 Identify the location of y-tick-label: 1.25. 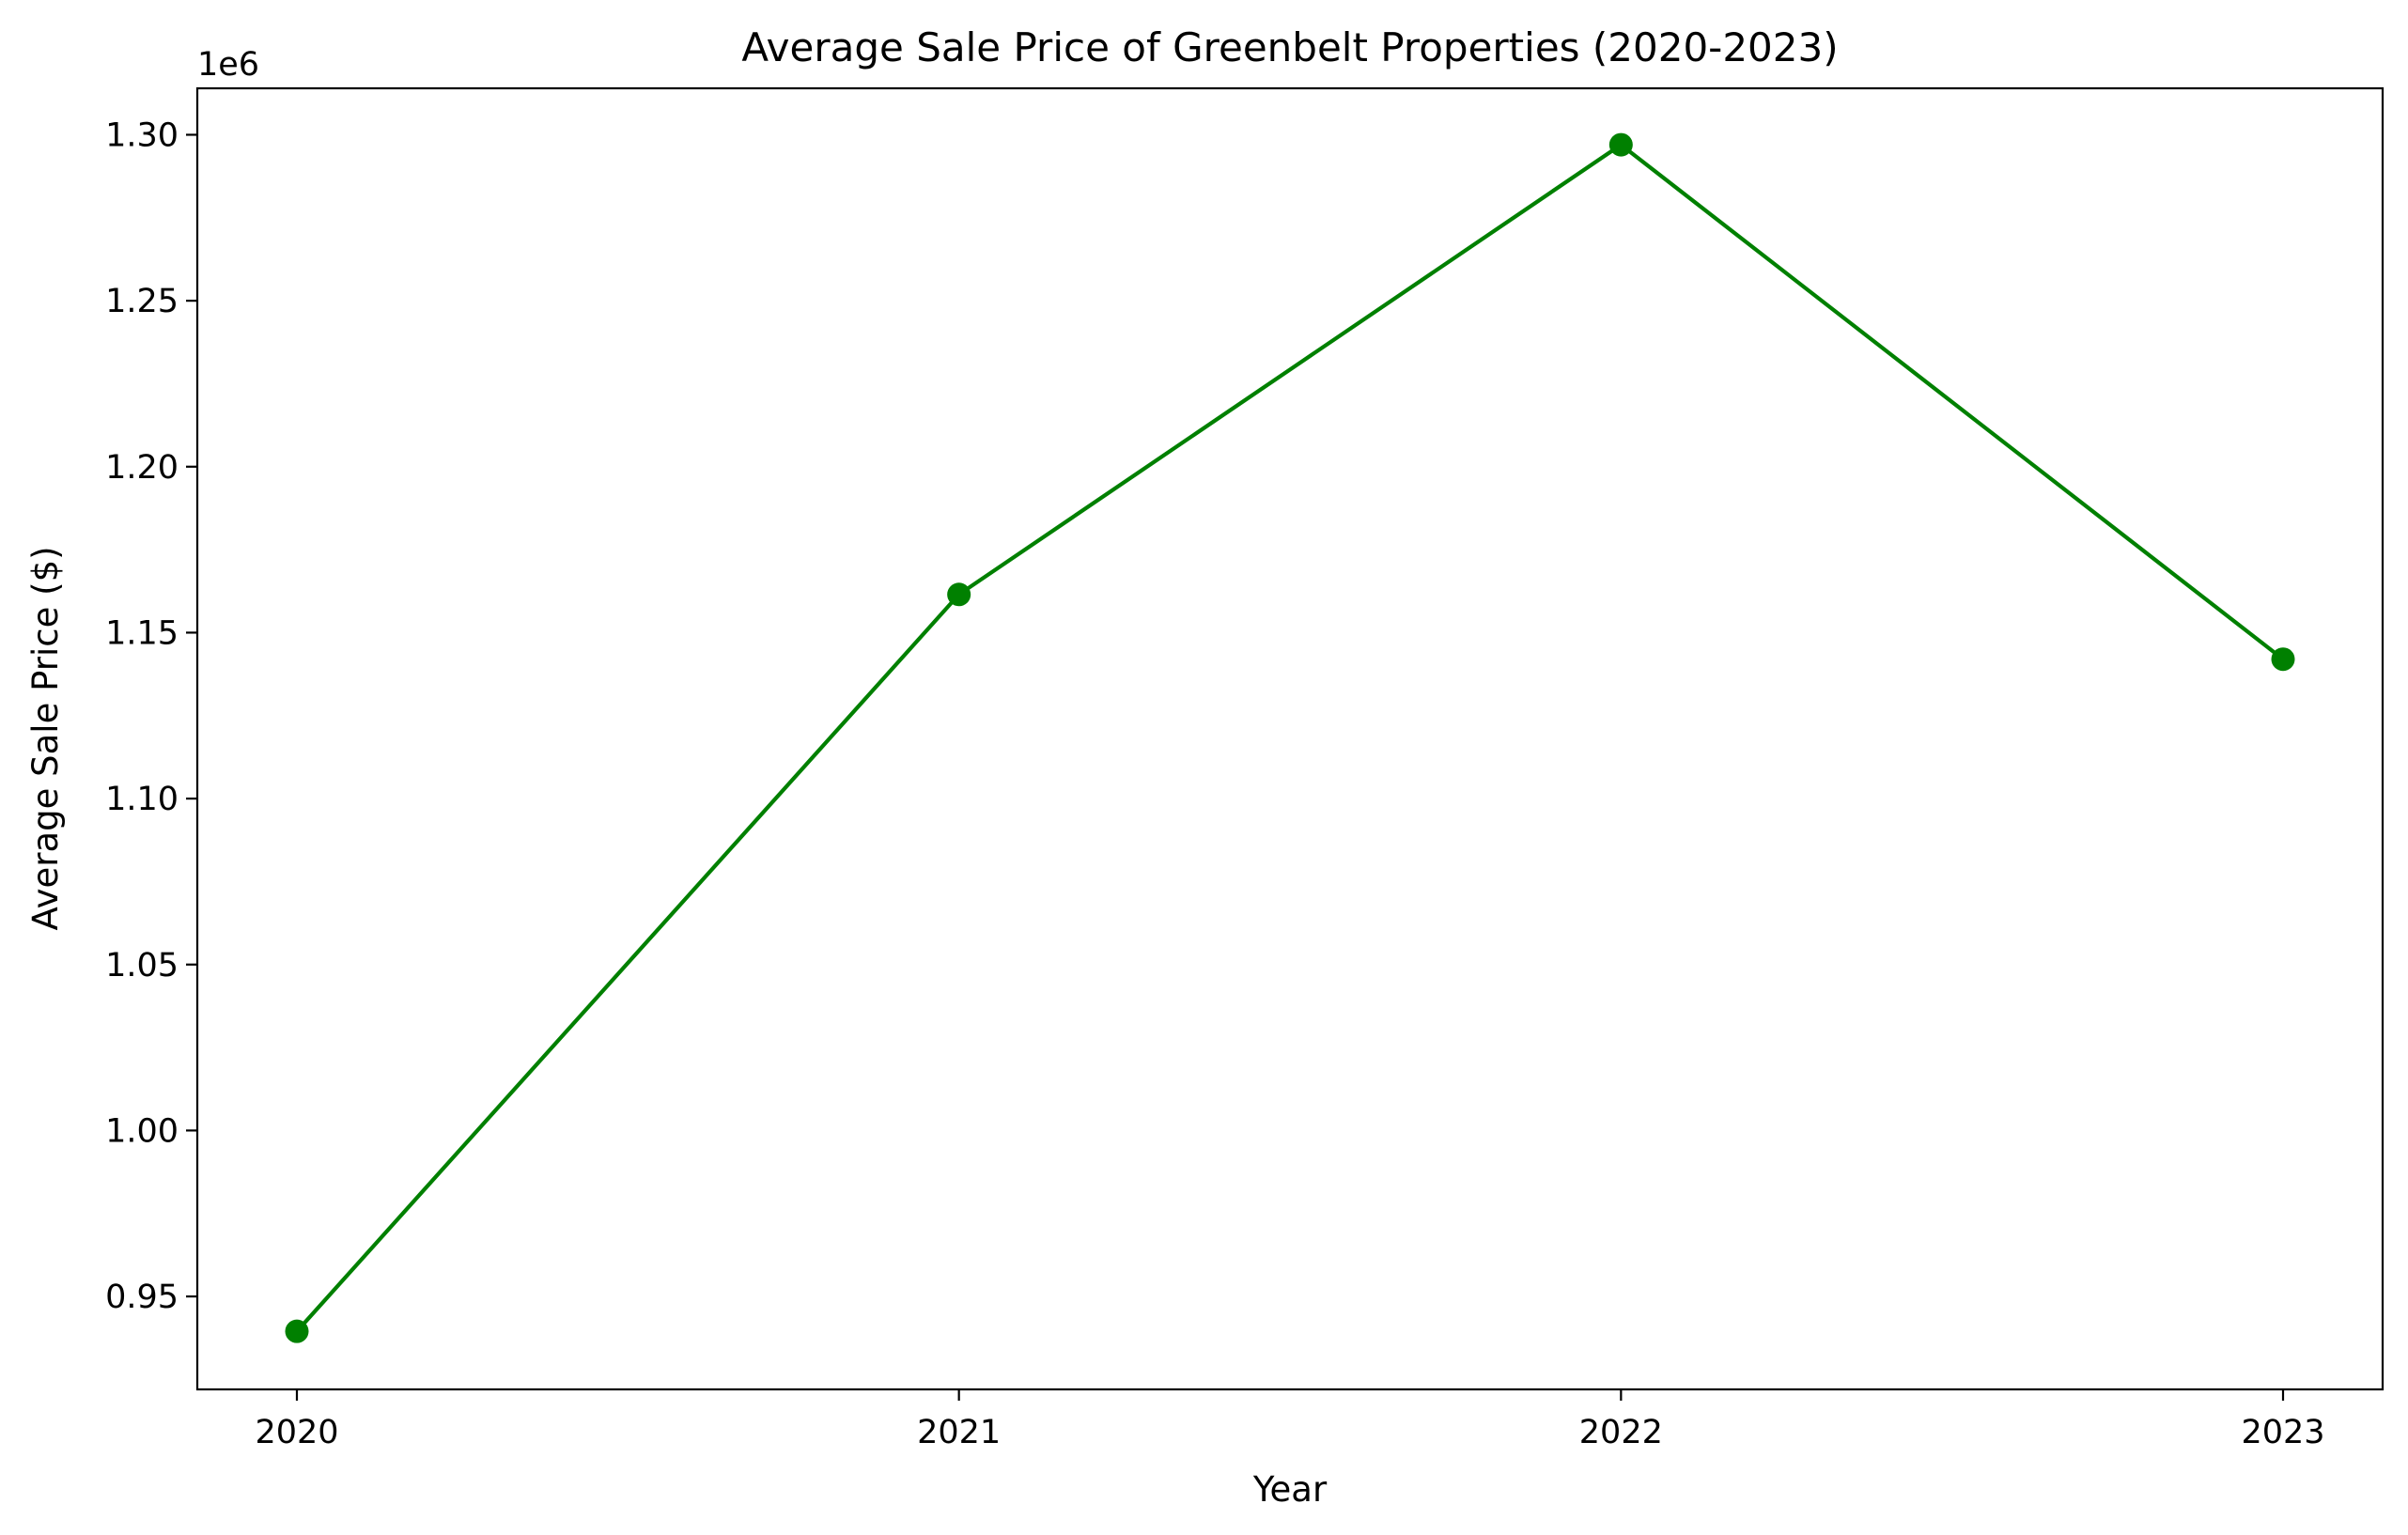
(142, 301).